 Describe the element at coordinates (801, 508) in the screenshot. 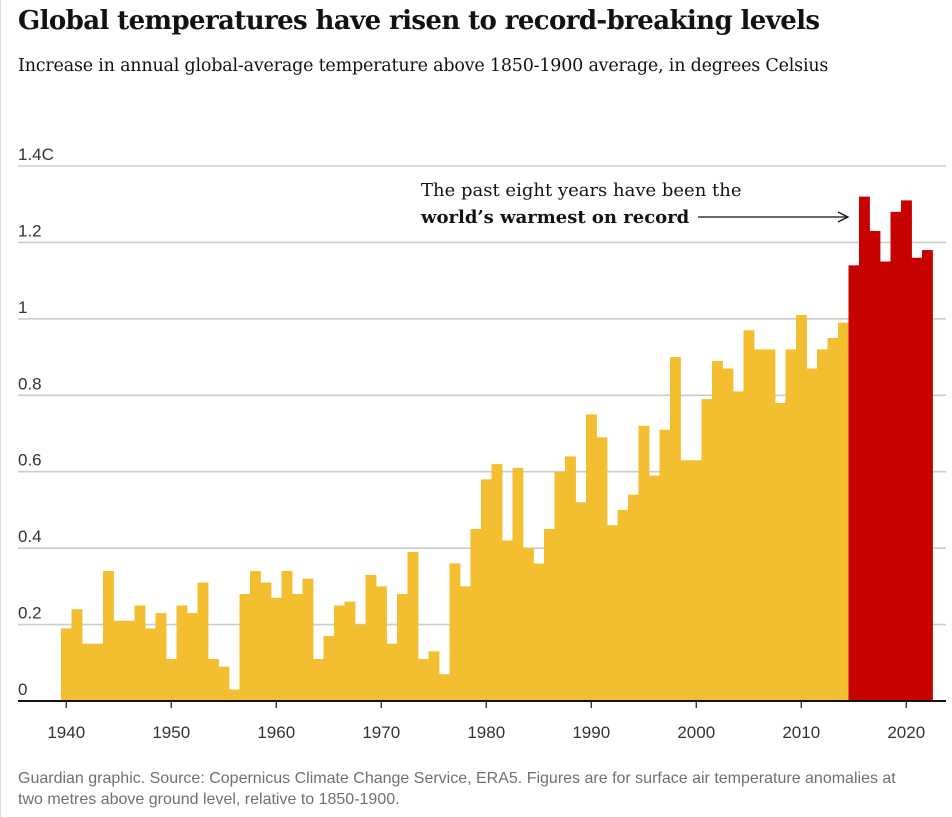

I see `bar-2010` at that location.